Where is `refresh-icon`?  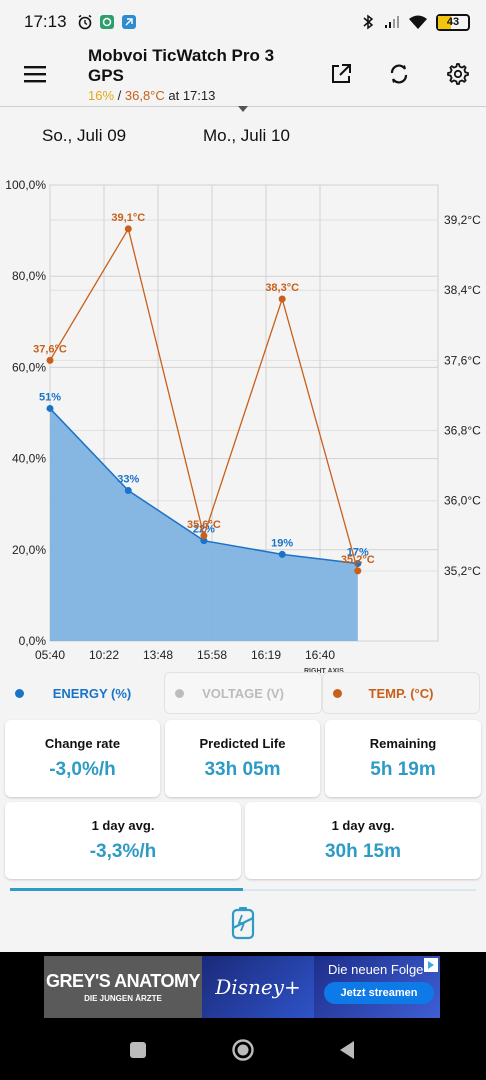 refresh-icon is located at coordinates (399, 74).